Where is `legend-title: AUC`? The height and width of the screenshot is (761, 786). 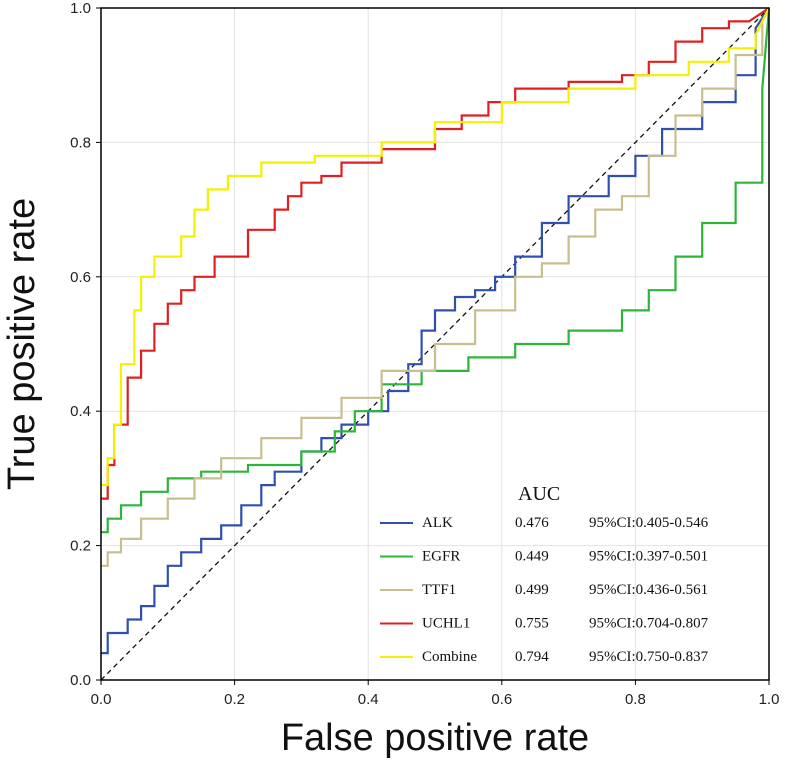
legend-title: AUC is located at coordinates (539, 494).